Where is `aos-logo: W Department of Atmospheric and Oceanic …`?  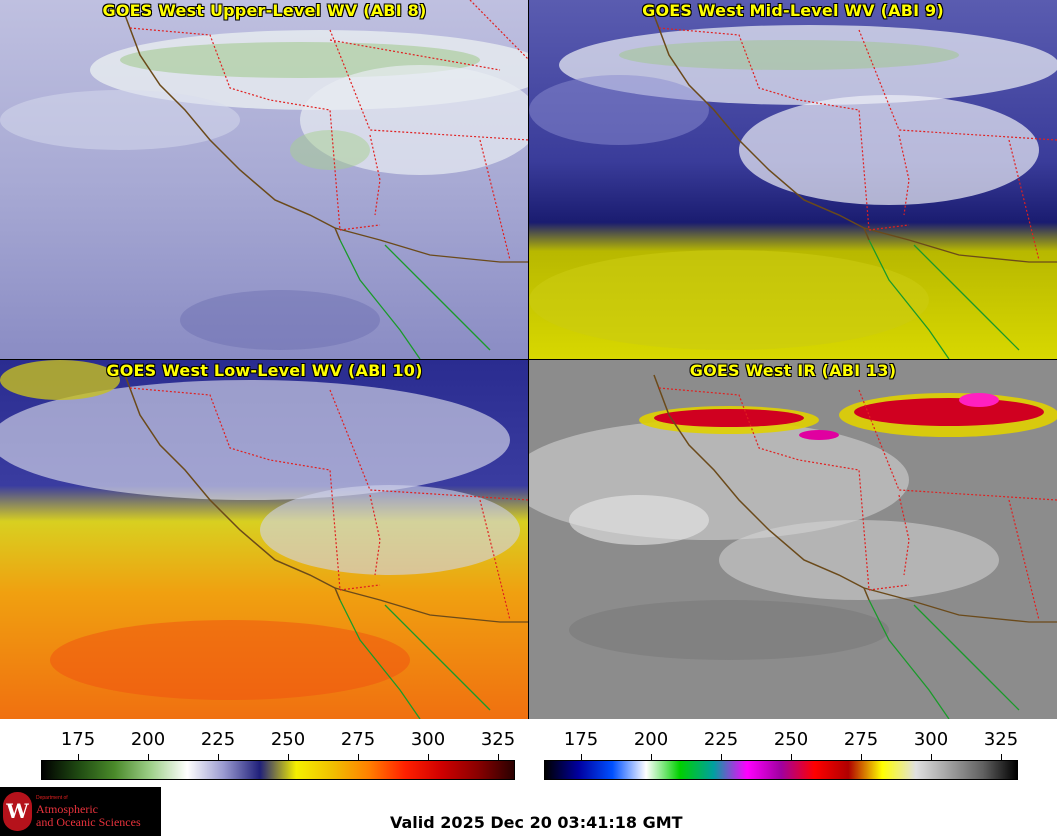 aos-logo: W Department of Atmospheric and Oceanic … is located at coordinates (80, 811).